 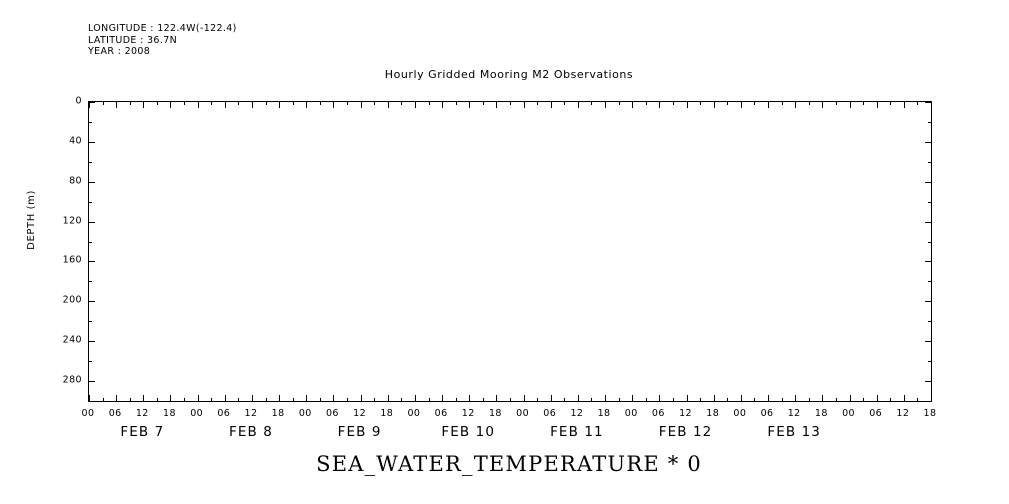 I want to click on x-axis-date-label: FEB 11, so click(x=577, y=432).